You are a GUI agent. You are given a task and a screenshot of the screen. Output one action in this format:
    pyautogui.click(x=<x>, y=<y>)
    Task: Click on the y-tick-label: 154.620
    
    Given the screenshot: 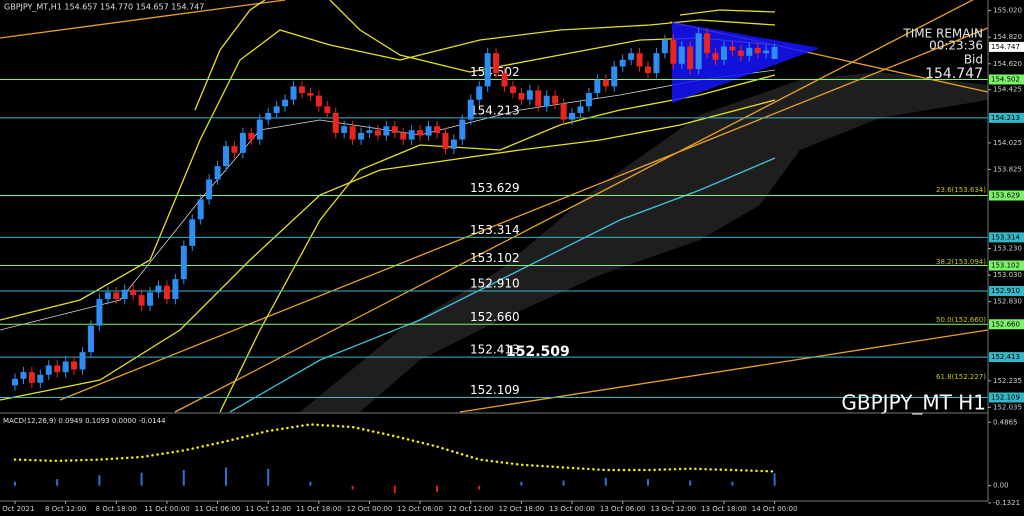 What is the action you would take?
    pyautogui.click(x=1007, y=64)
    